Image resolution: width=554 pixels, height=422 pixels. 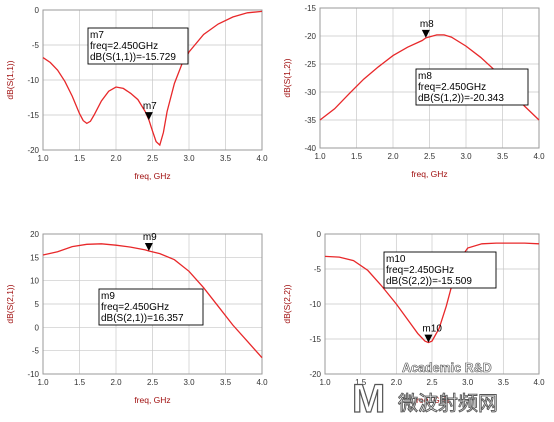 I want to click on y-axis-label: dB(S(2,2)), so click(x=287, y=303).